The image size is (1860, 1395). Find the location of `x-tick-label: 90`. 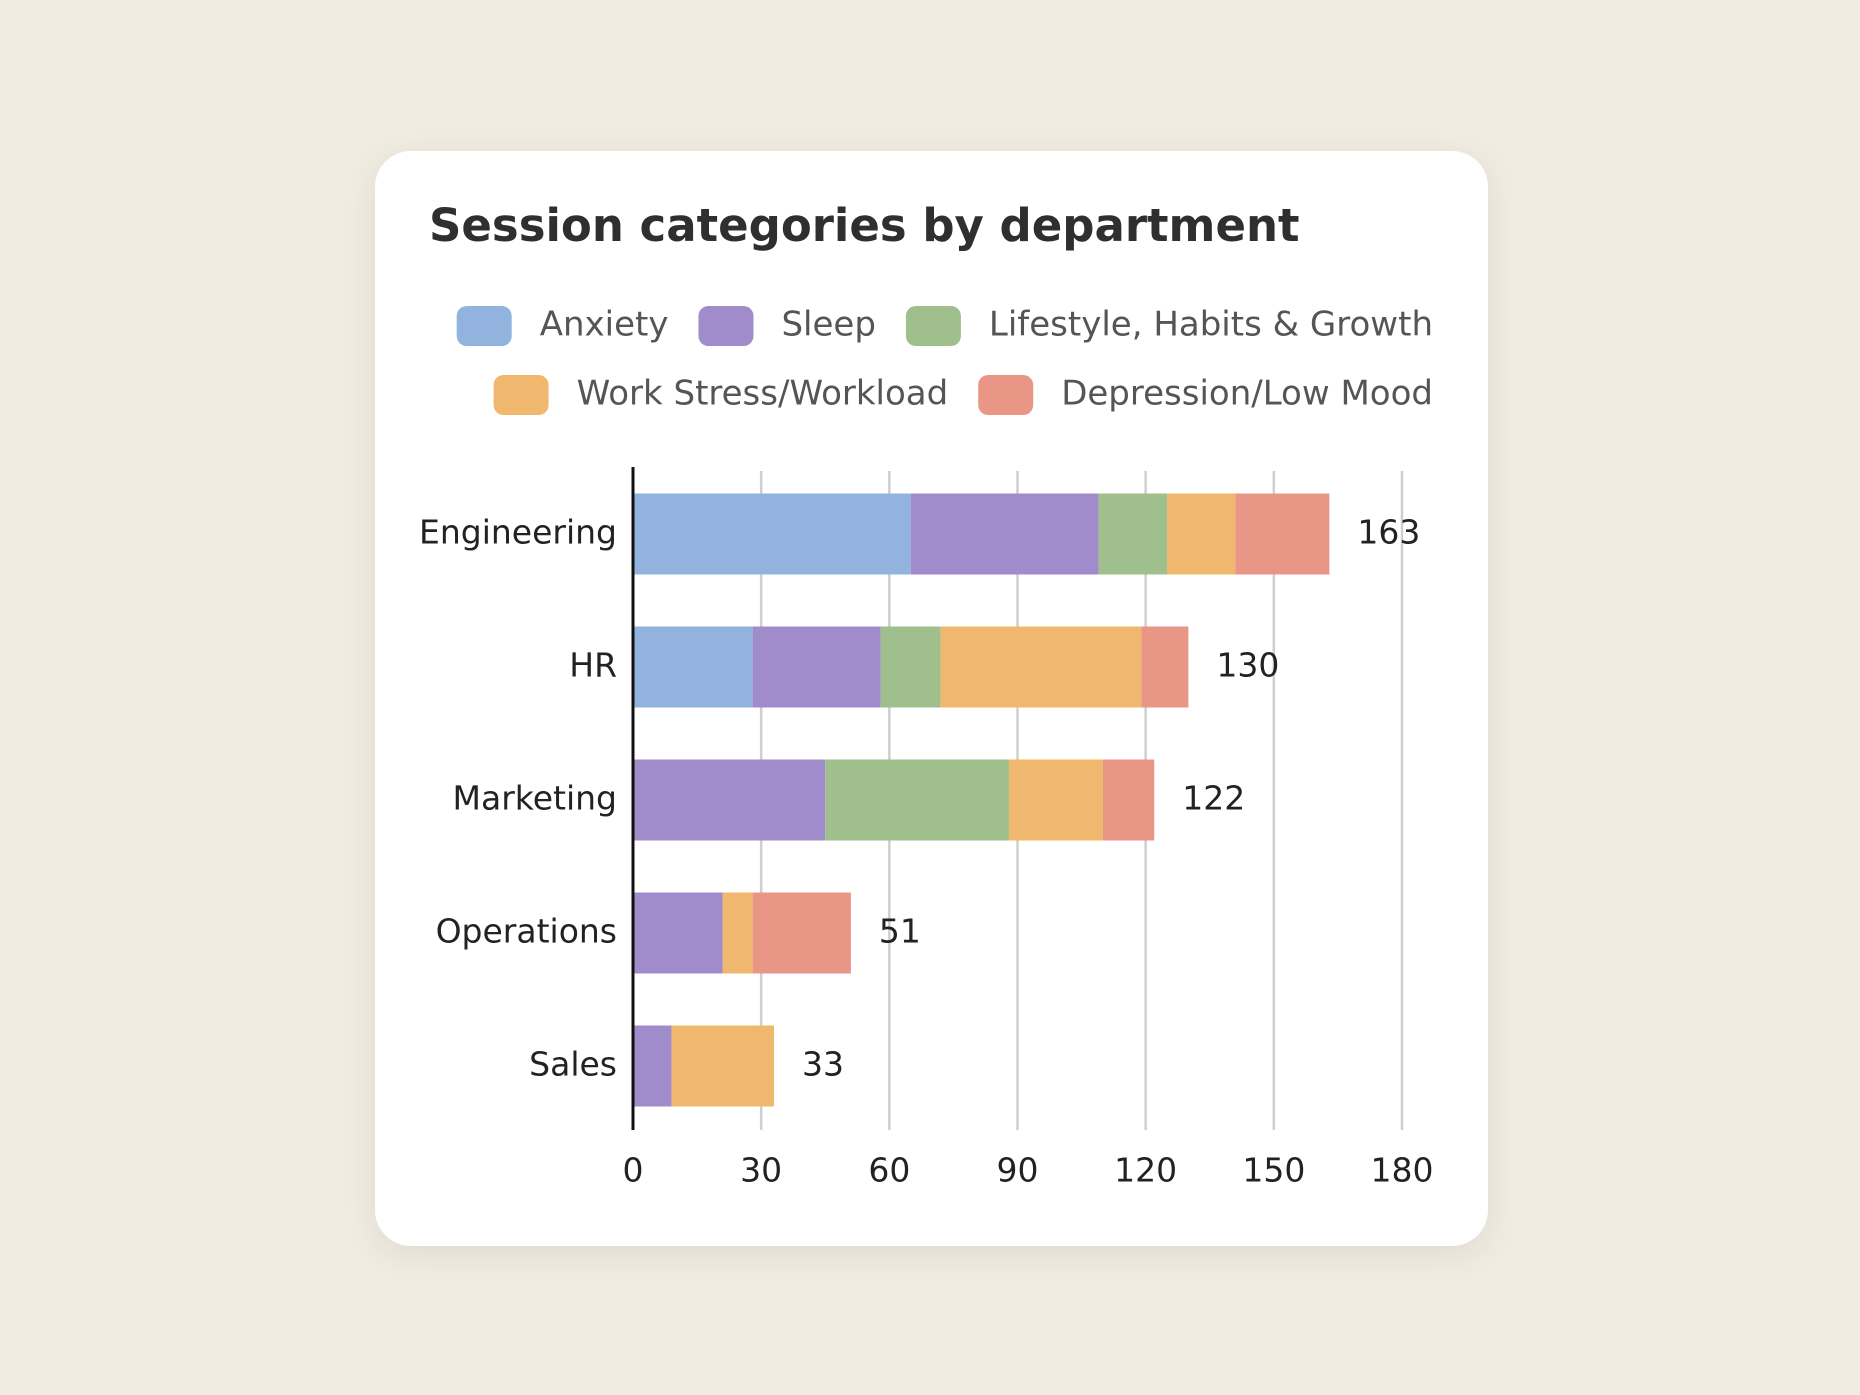

x-tick-label: 90 is located at coordinates (1018, 1170).